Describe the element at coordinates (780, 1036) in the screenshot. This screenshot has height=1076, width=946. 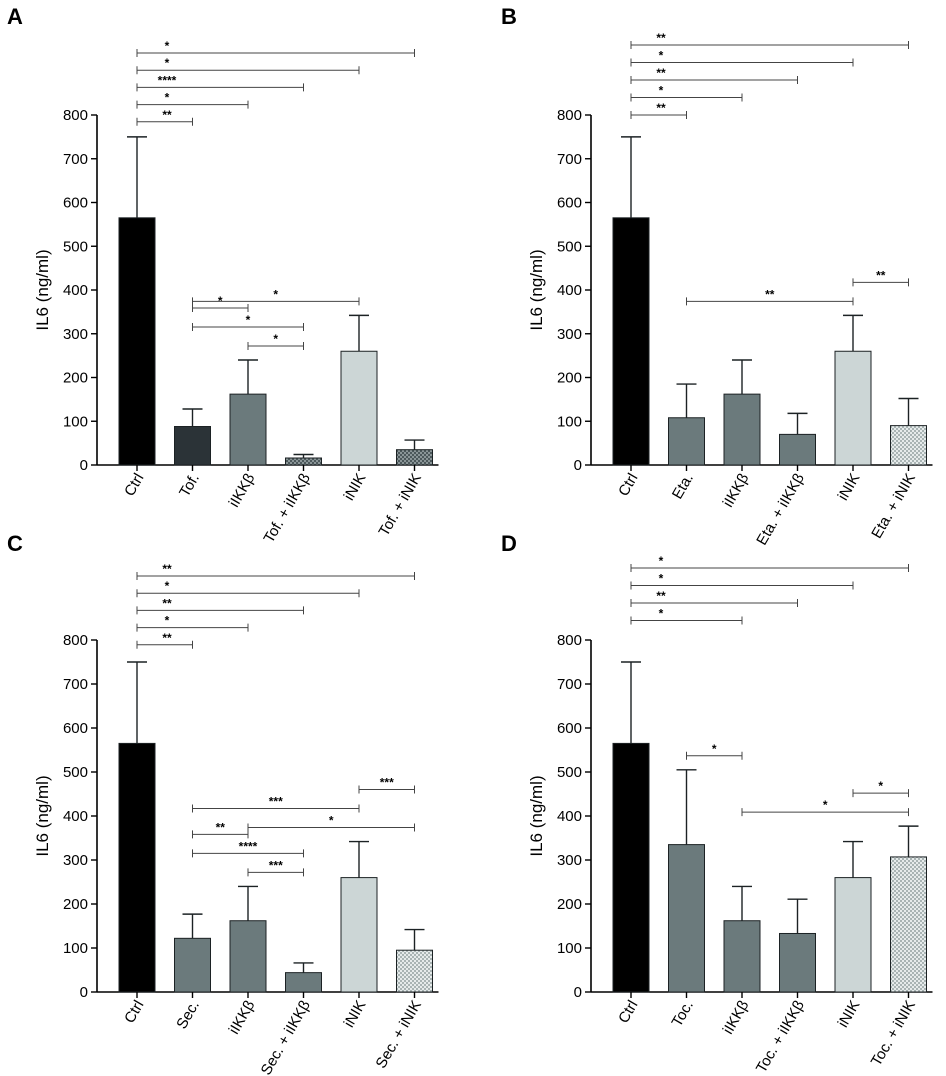
I see `x-tick-label-3: Toc. + iIKKβ` at that location.